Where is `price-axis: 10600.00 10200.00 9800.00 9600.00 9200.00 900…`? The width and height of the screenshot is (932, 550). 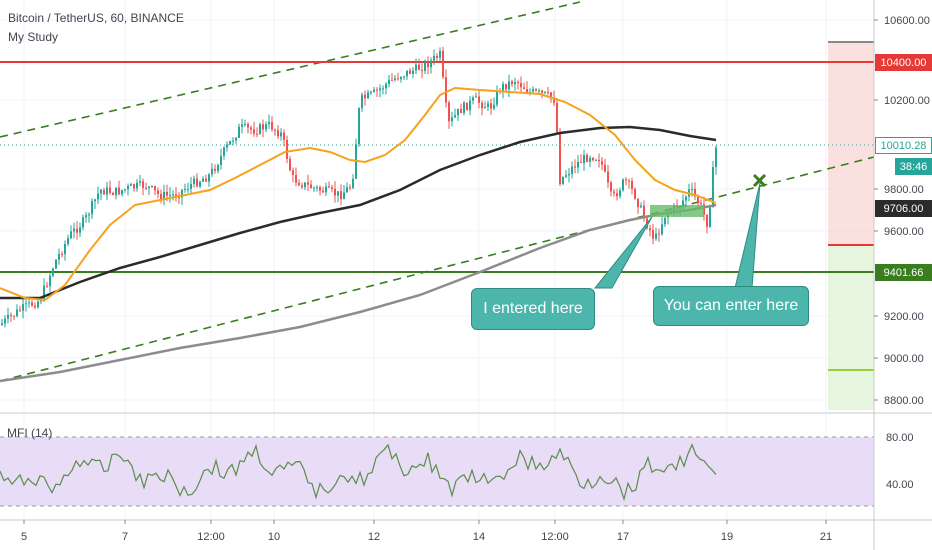 price-axis: 10600.00 10200.00 9800.00 9600.00 9200.00 900… is located at coordinates (902, 211).